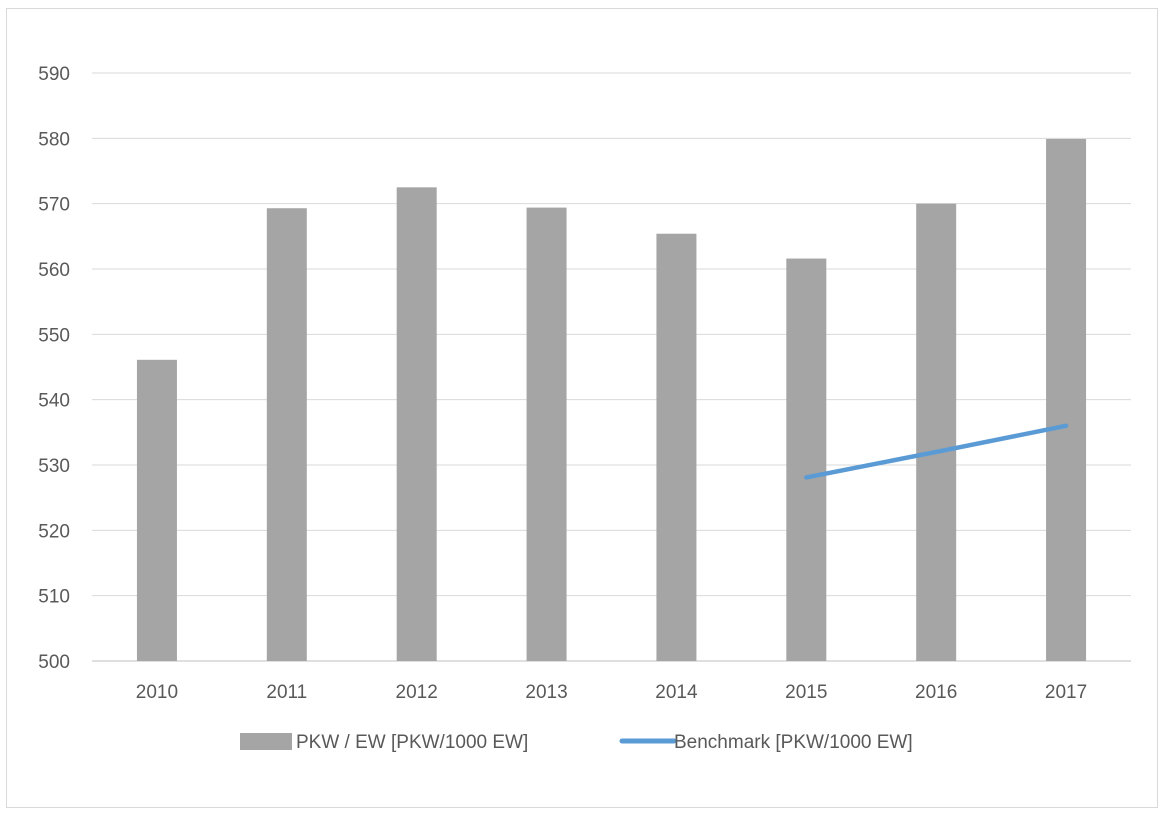  What do you see at coordinates (54, 466) in the screenshot?
I see `y-tick-label: 530` at bounding box center [54, 466].